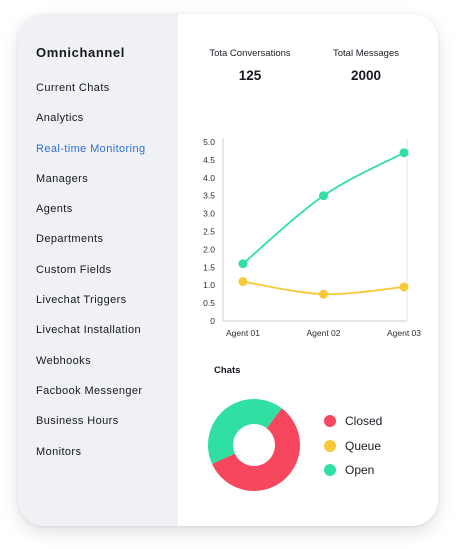 The image size is (456, 549). What do you see at coordinates (250, 65) in the screenshot?
I see `stat-total-conversations: Tota Conversations 125` at bounding box center [250, 65].